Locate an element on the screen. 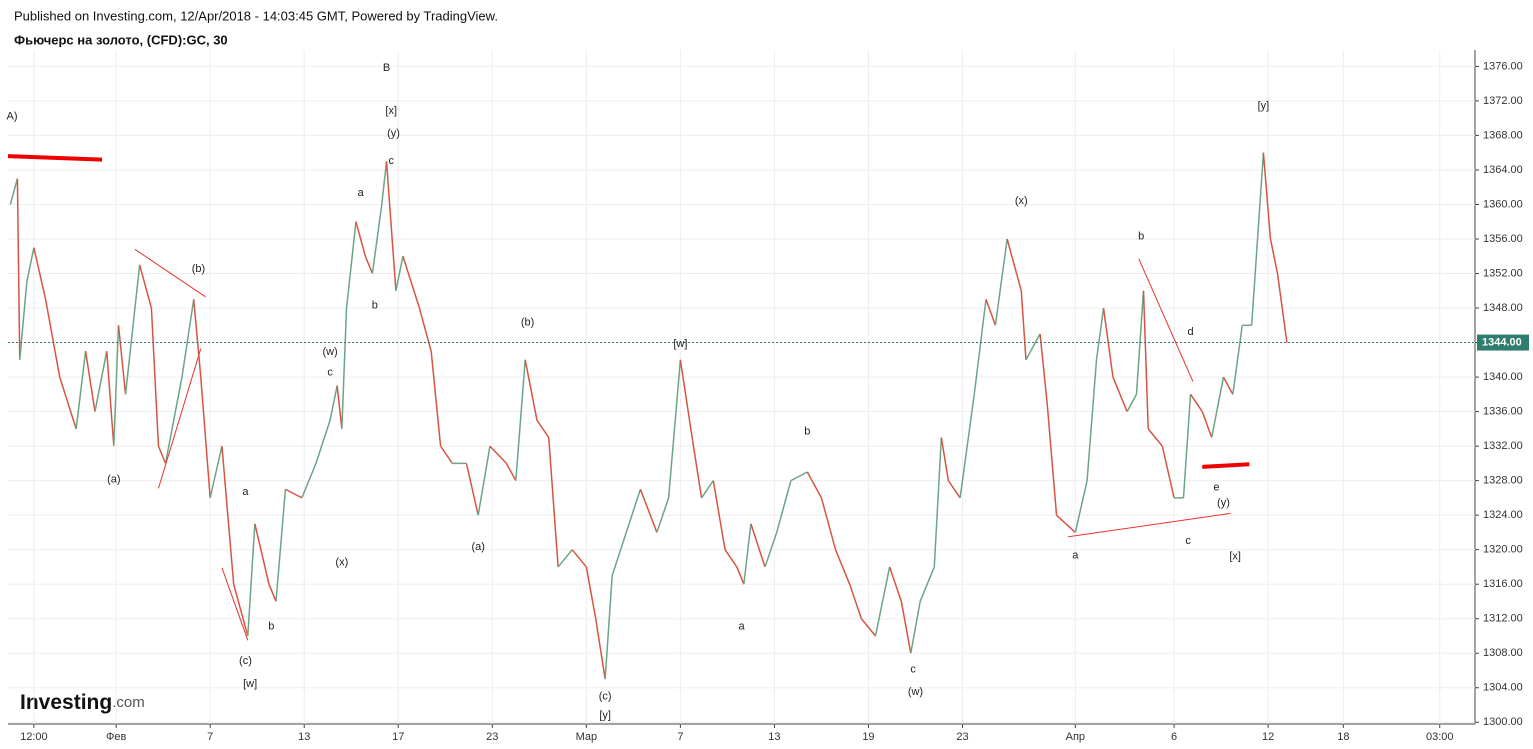 This screenshot has height=749, width=1533. logo-brand: Investing is located at coordinates (66, 702).